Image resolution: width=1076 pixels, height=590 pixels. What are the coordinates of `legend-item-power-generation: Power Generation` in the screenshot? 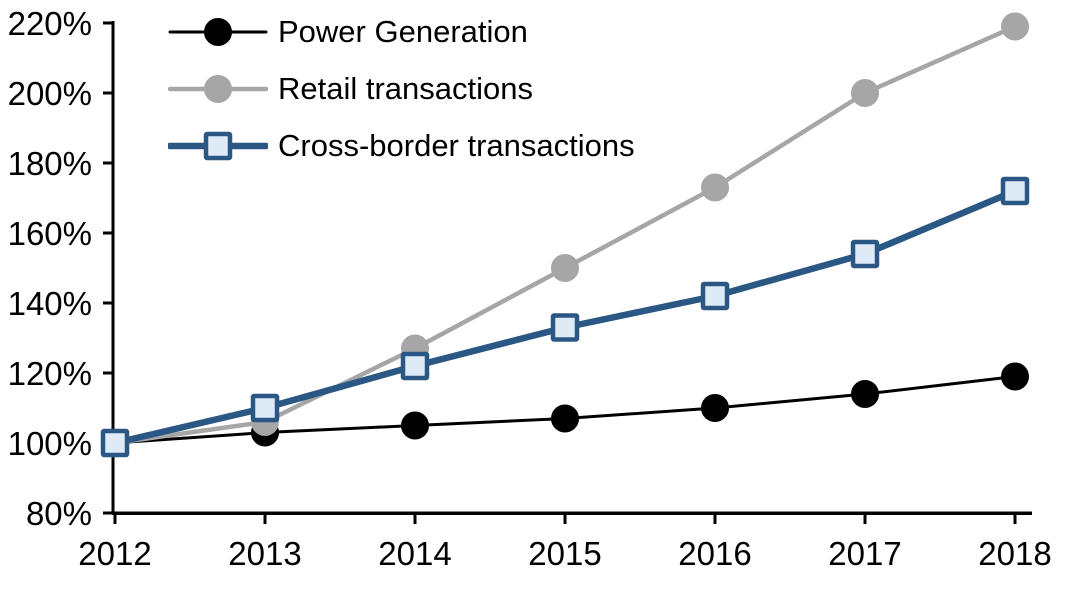 It's located at (401, 31).